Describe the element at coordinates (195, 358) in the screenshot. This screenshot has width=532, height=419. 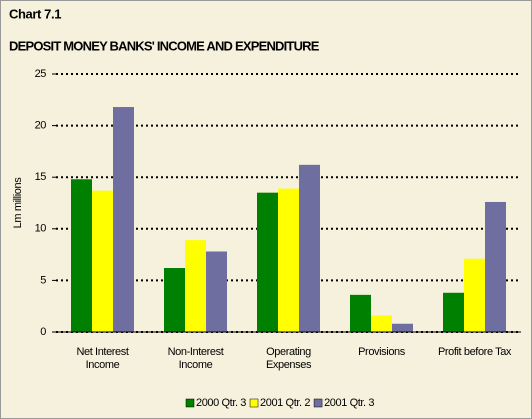
I see `x-tick-label: Non-Interest Income` at that location.